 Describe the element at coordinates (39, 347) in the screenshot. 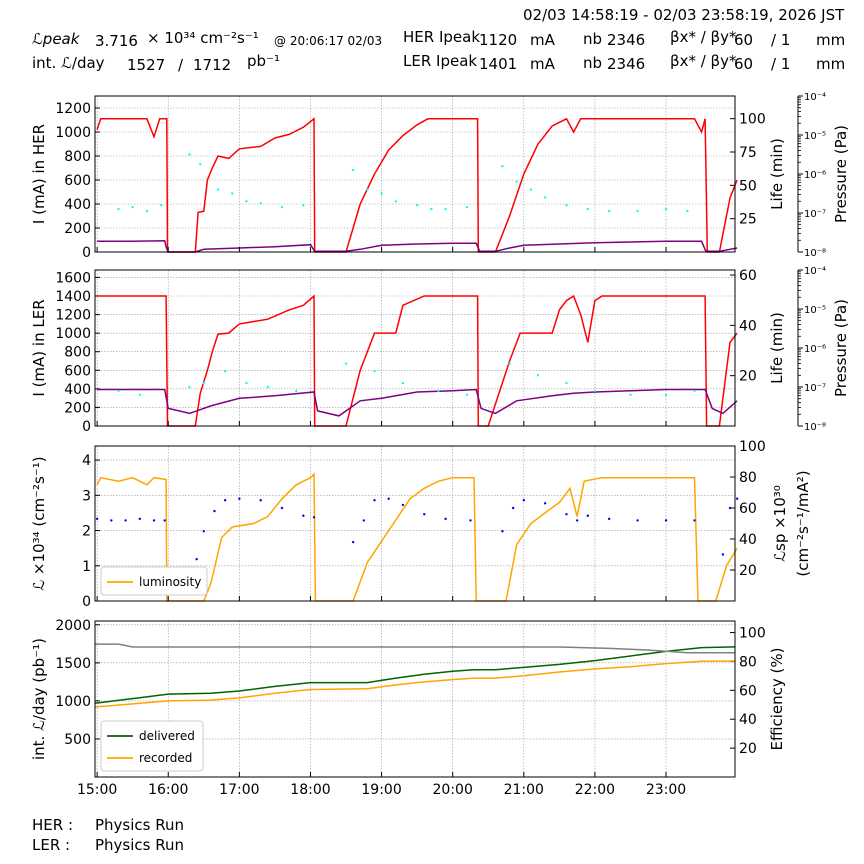

I see `y-axis-label: I (mA) in LER` at that location.